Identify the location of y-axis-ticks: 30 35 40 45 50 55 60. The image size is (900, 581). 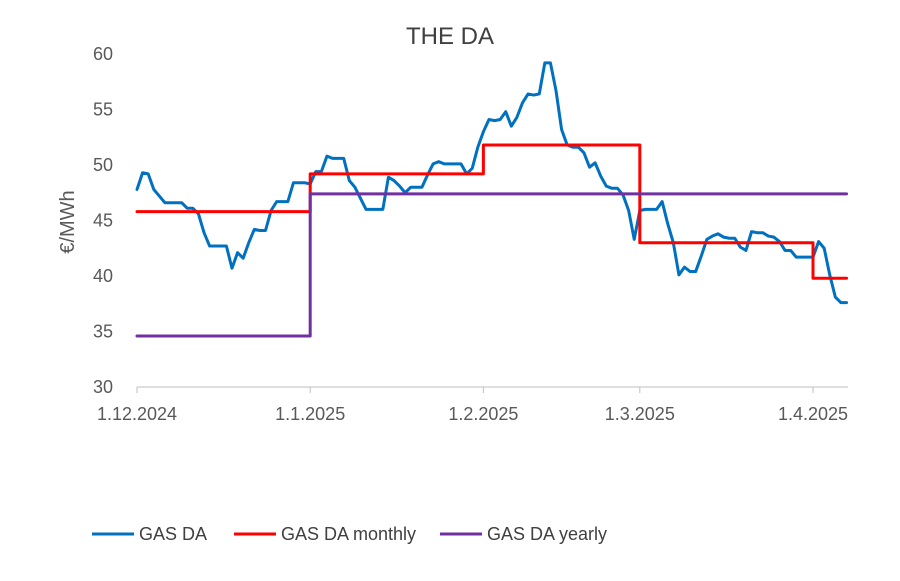
(103, 220).